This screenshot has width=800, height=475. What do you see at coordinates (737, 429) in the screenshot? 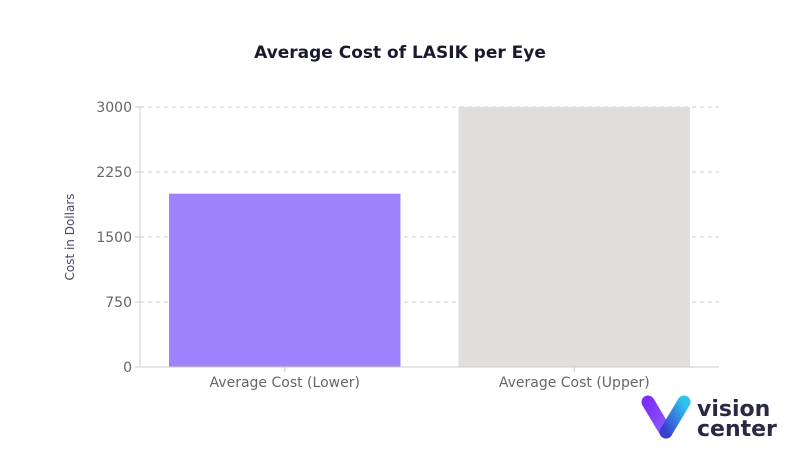
I see `logo-line2: center` at bounding box center [737, 429].